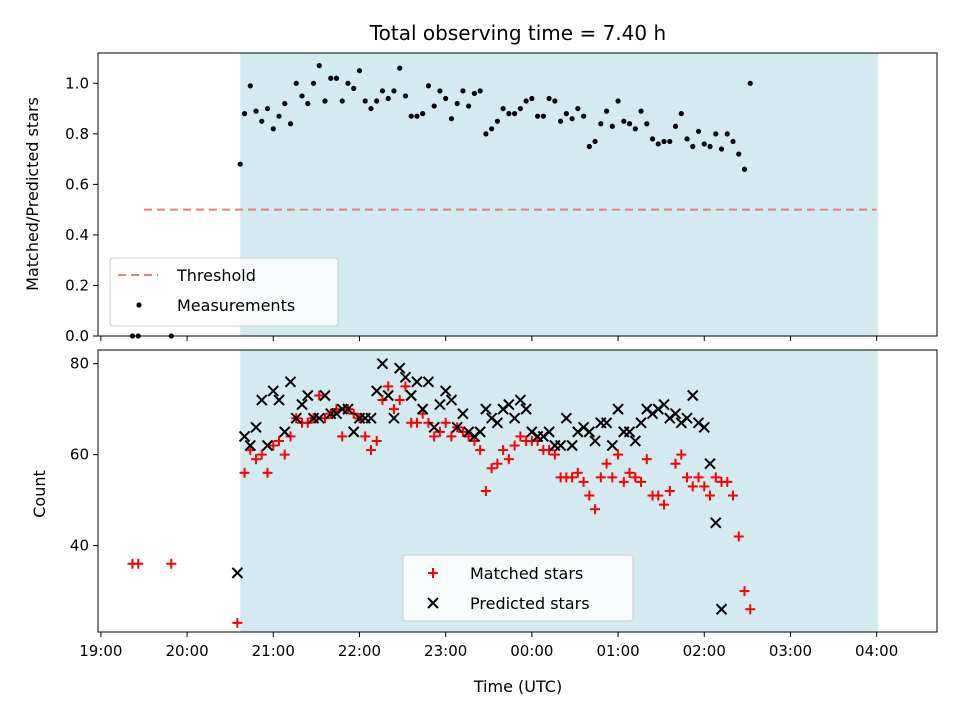  I want to click on y-tick-label: 0.8, so click(77, 134).